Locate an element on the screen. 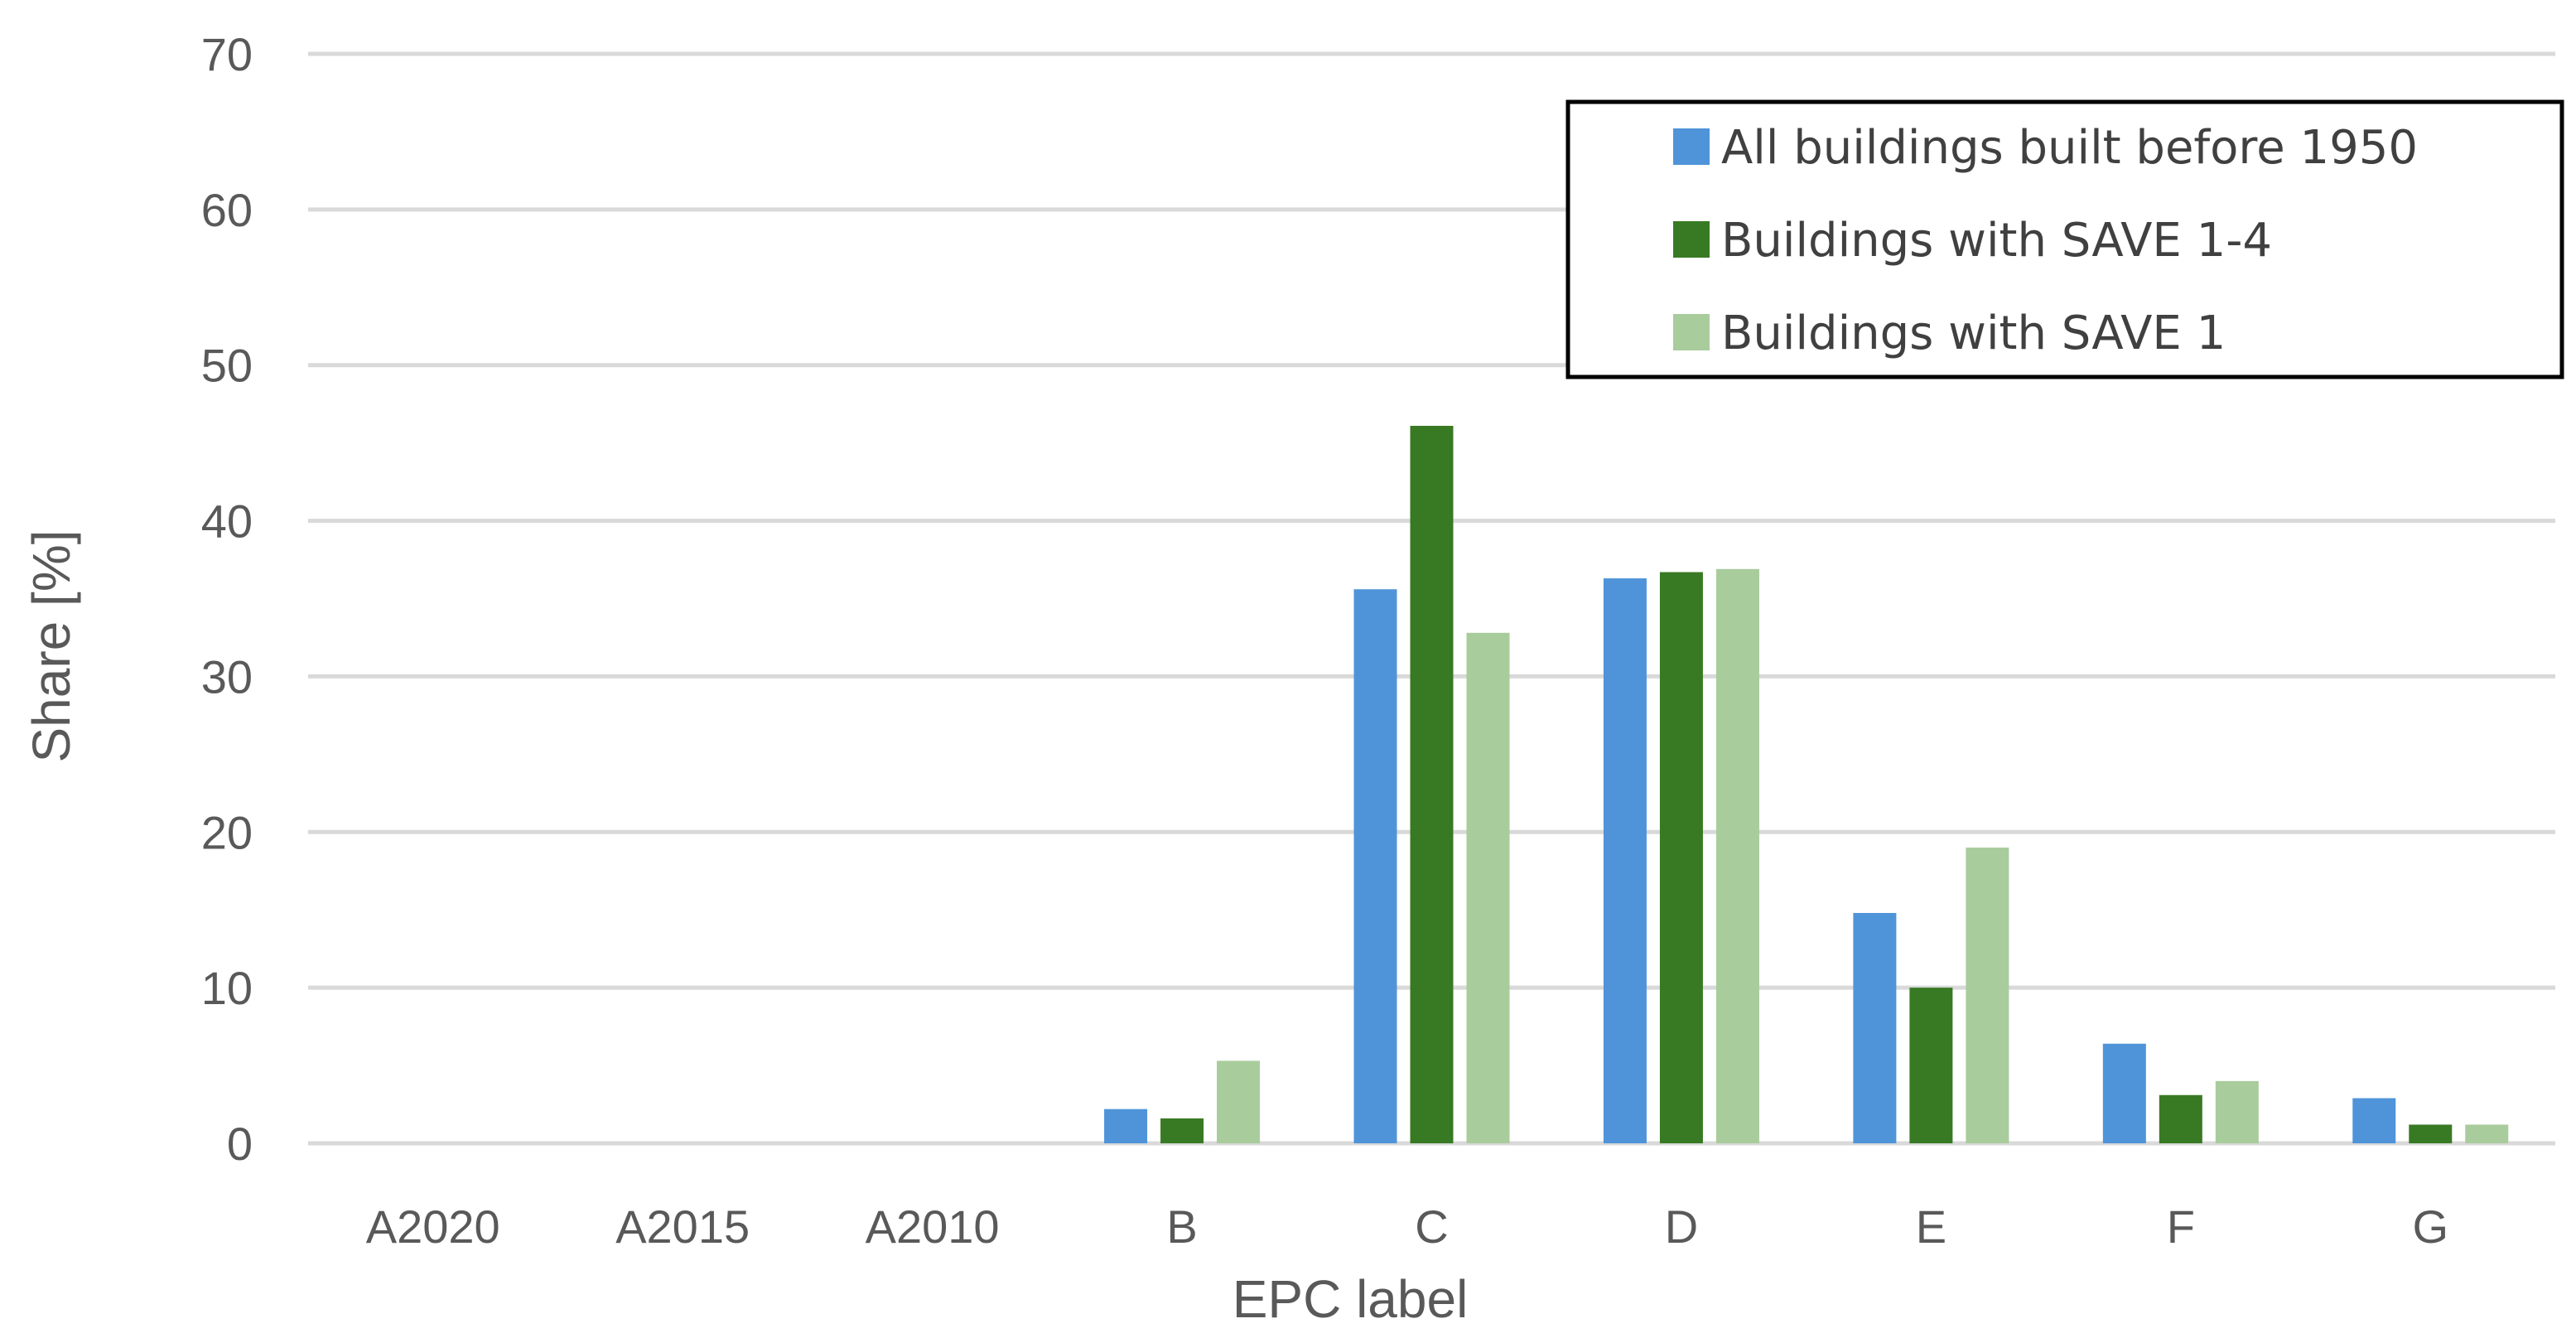 The height and width of the screenshot is (1338, 2576). x-tick-label: C is located at coordinates (1432, 1226).